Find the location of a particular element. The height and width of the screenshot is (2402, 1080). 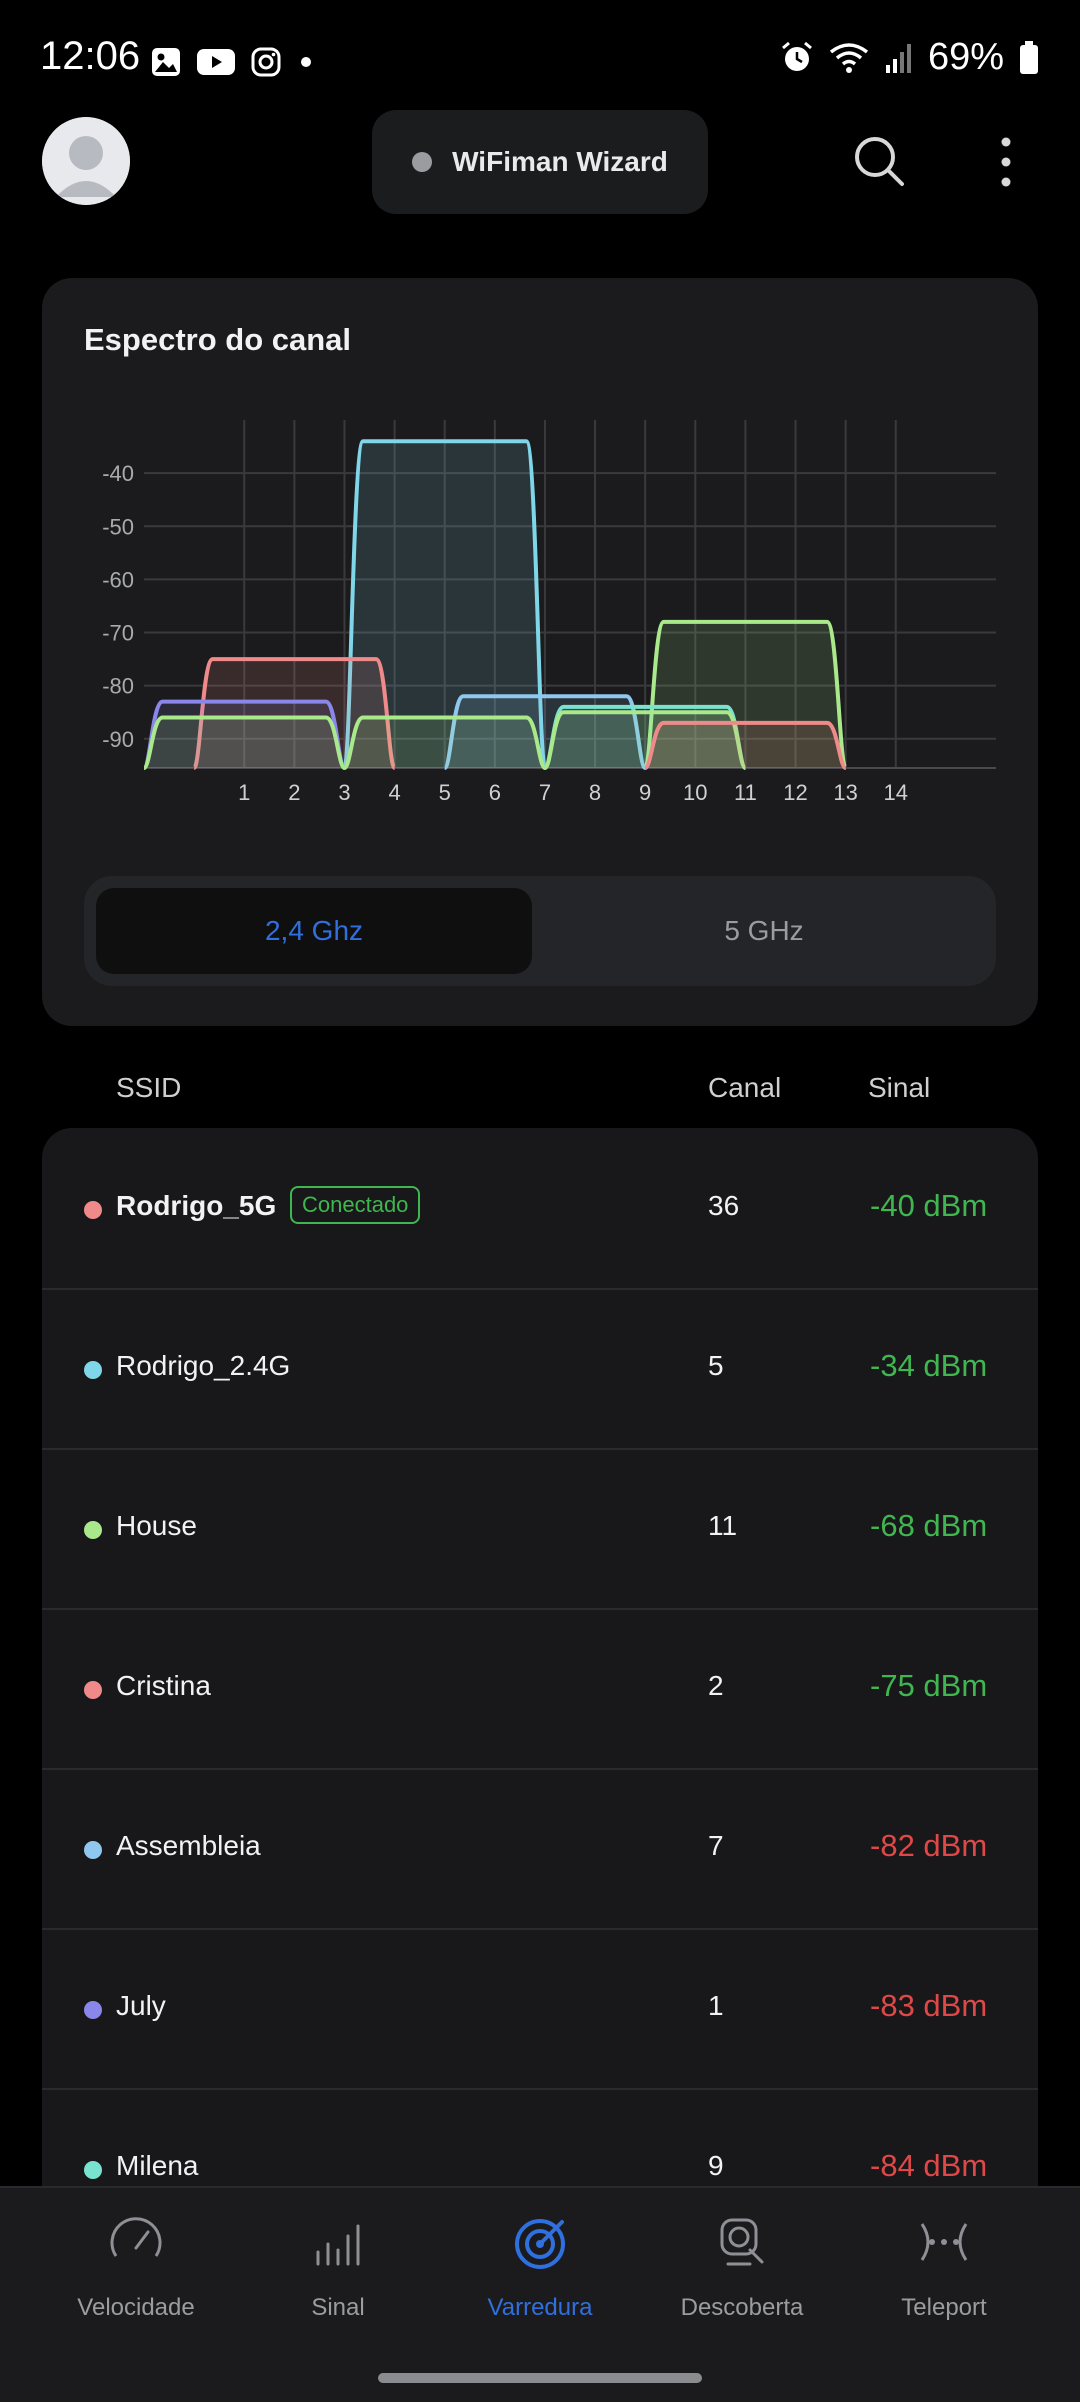

network-ssid: Rodrigo_5G is located at coordinates (196, 1205).